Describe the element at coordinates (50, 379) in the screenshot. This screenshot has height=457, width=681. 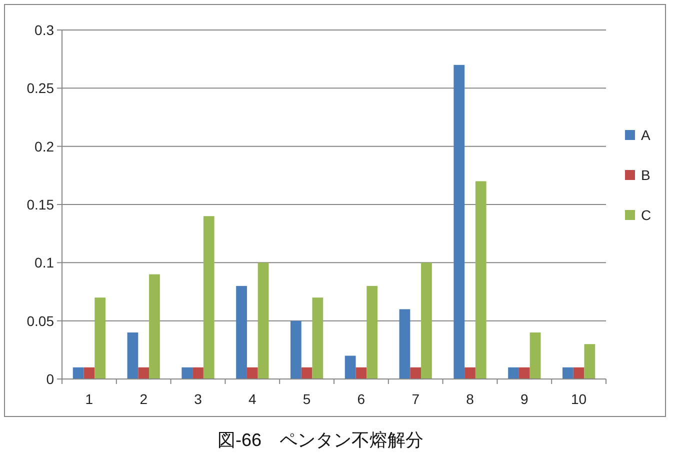
I see `y-tick-label: 0` at that location.